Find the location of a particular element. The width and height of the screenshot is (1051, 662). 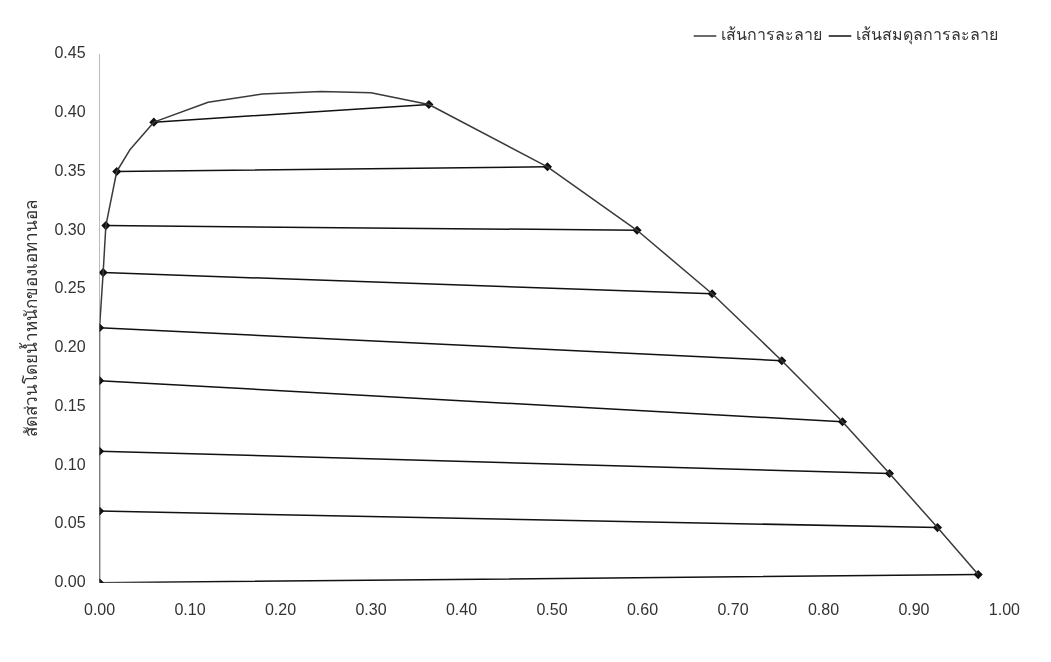

x-tick-label: 0.50 is located at coordinates (552, 609).